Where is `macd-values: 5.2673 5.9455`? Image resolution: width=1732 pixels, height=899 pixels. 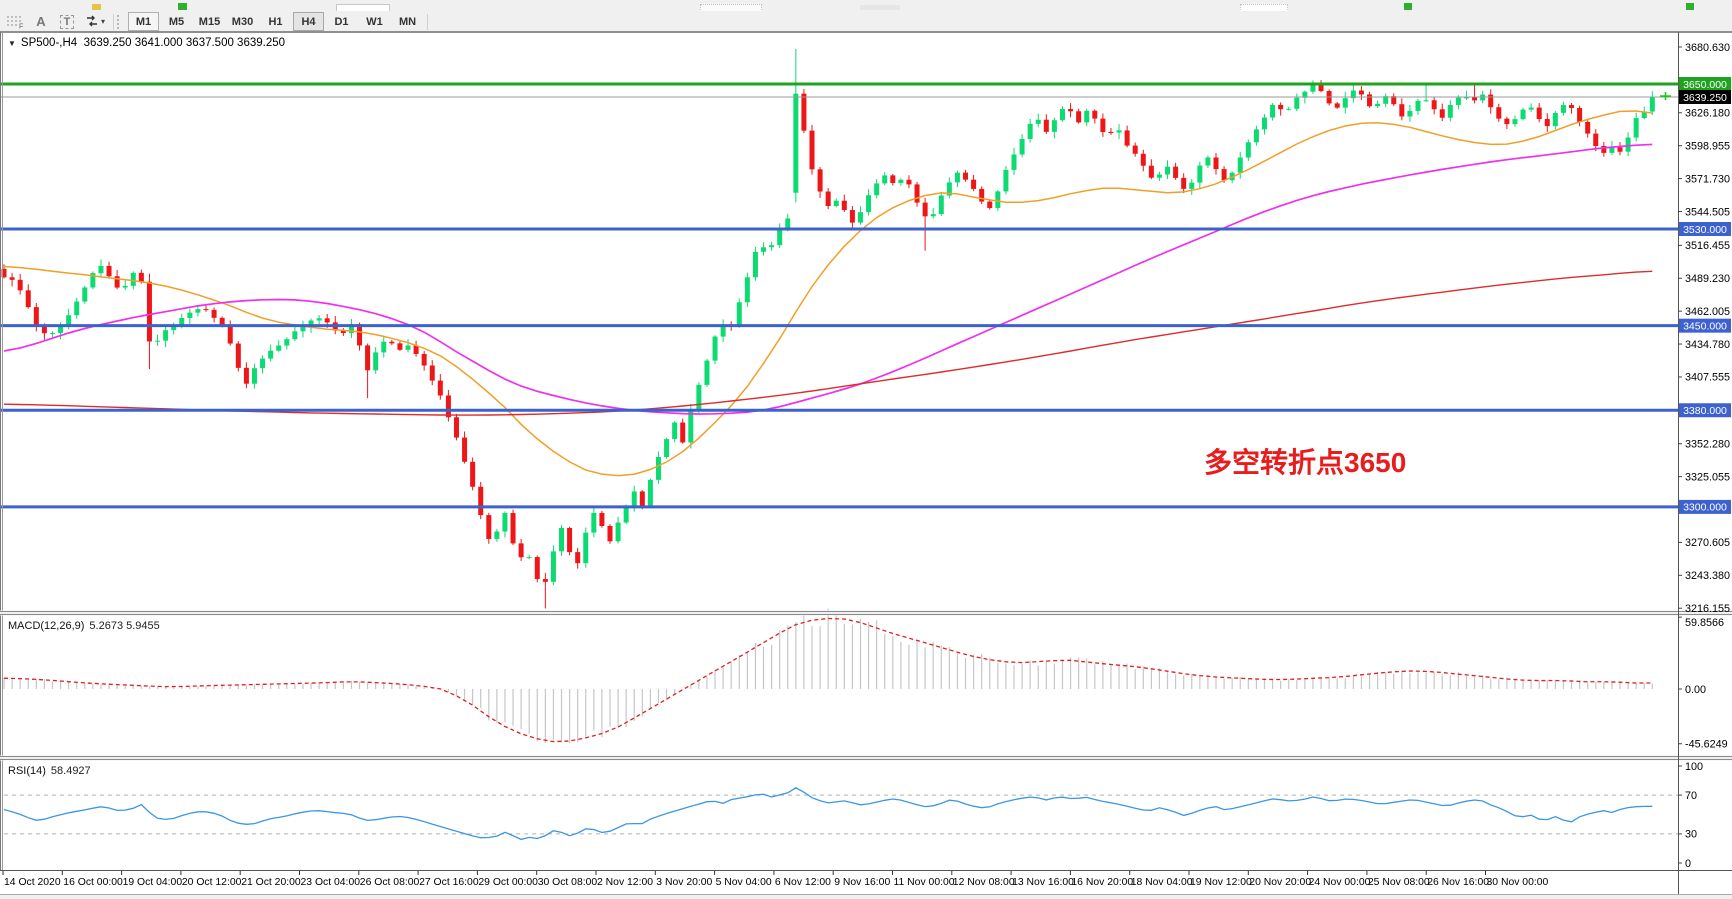
macd-values: 5.2673 5.9455 is located at coordinates (124, 626).